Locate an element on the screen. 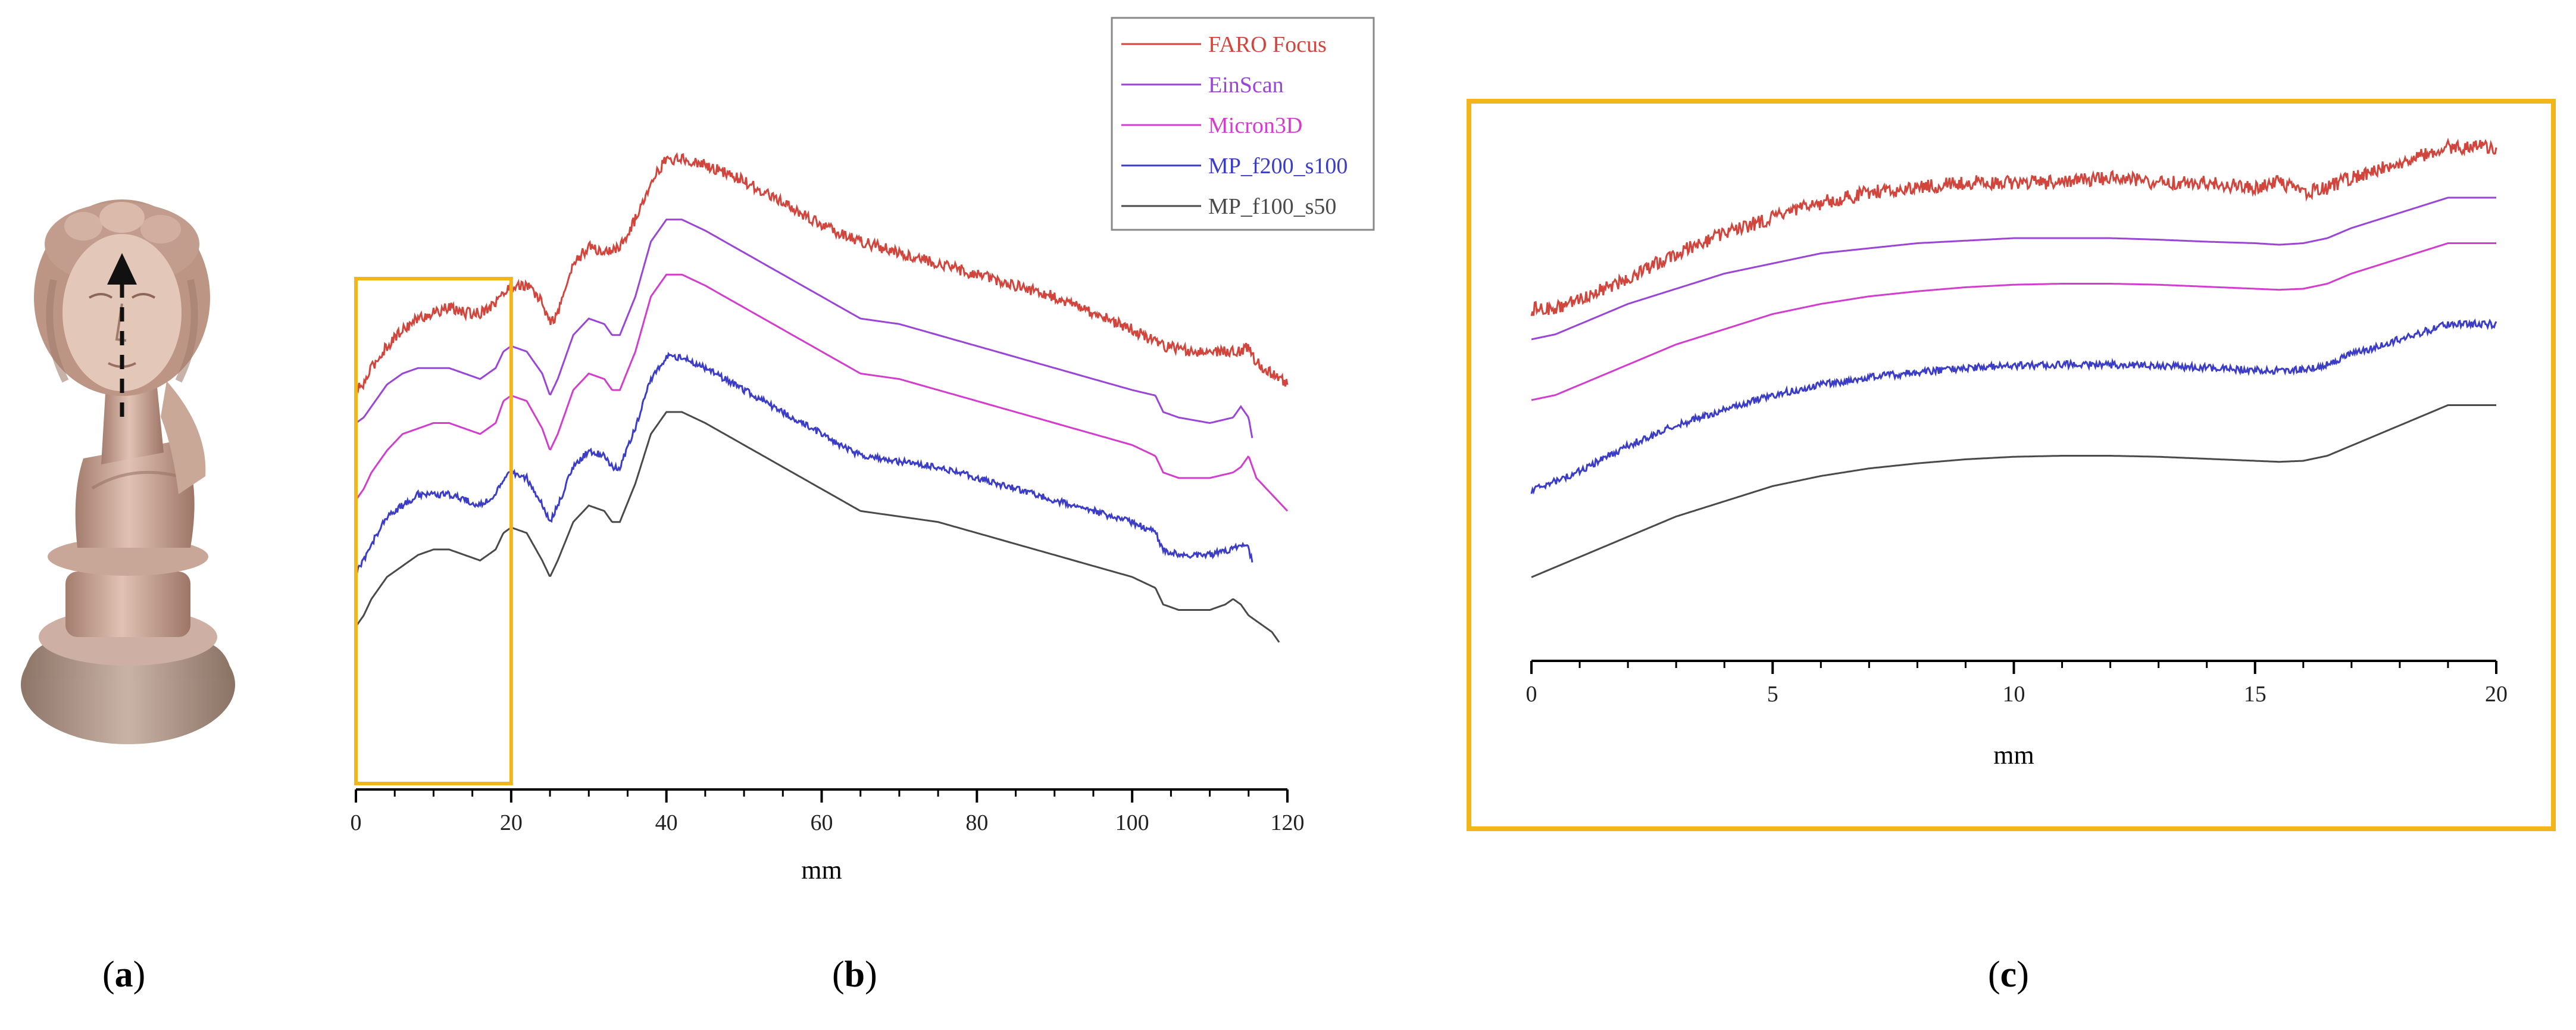 The width and height of the screenshot is (2576, 1030). series-line-mp-f100-s50 is located at coordinates (2013, 491).